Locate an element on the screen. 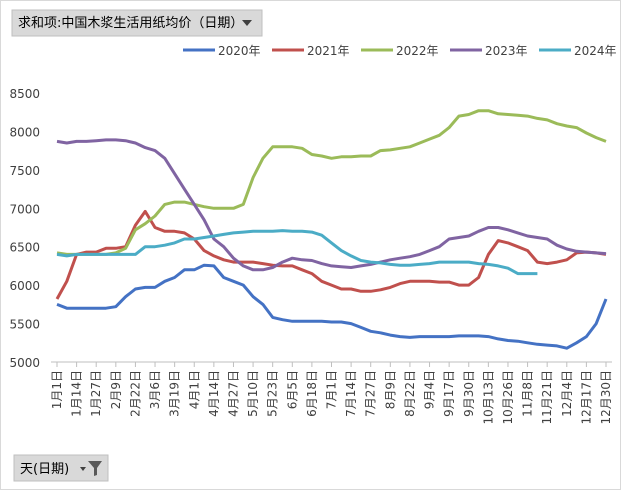  x-tick-label: 3月19日 is located at coordinates (175, 393).